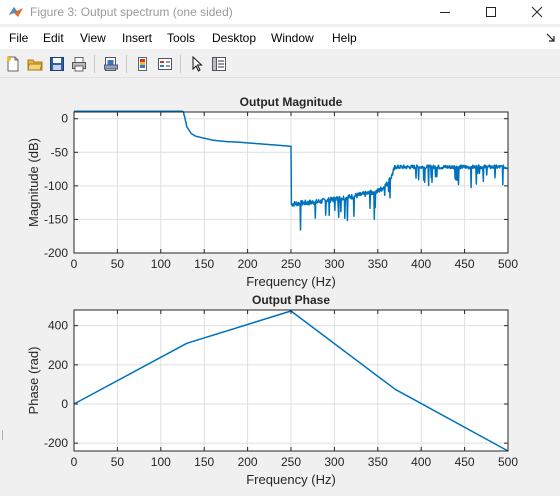 Image resolution: width=560 pixels, height=496 pixels. I want to click on colorbar-icon, so click(142, 64).